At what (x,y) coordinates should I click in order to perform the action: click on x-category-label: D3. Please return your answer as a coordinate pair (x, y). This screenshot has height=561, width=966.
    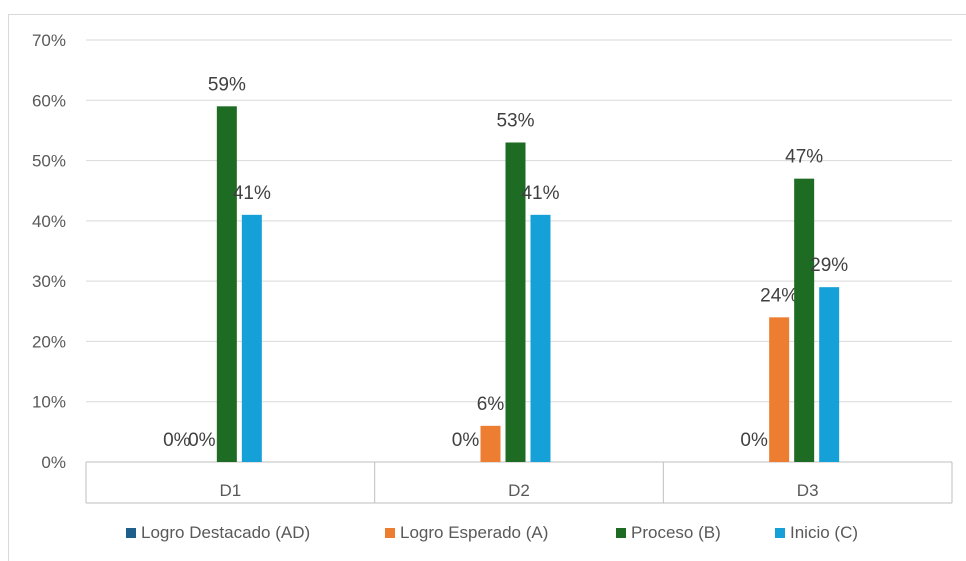
    Looking at the image, I should click on (808, 490).